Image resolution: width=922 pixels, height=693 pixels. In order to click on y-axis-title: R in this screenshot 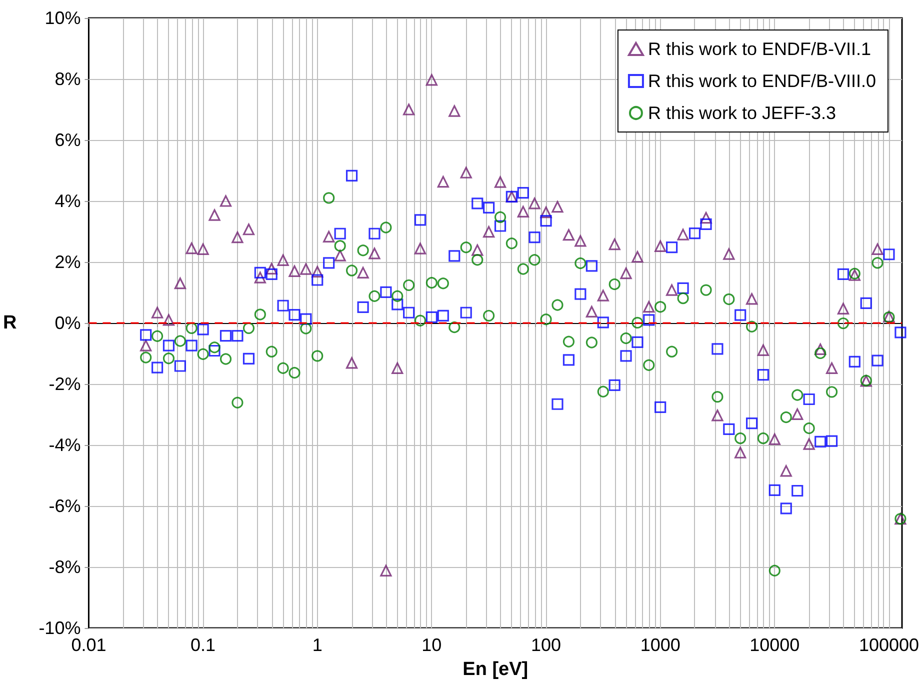, I will do `click(9, 323)`.